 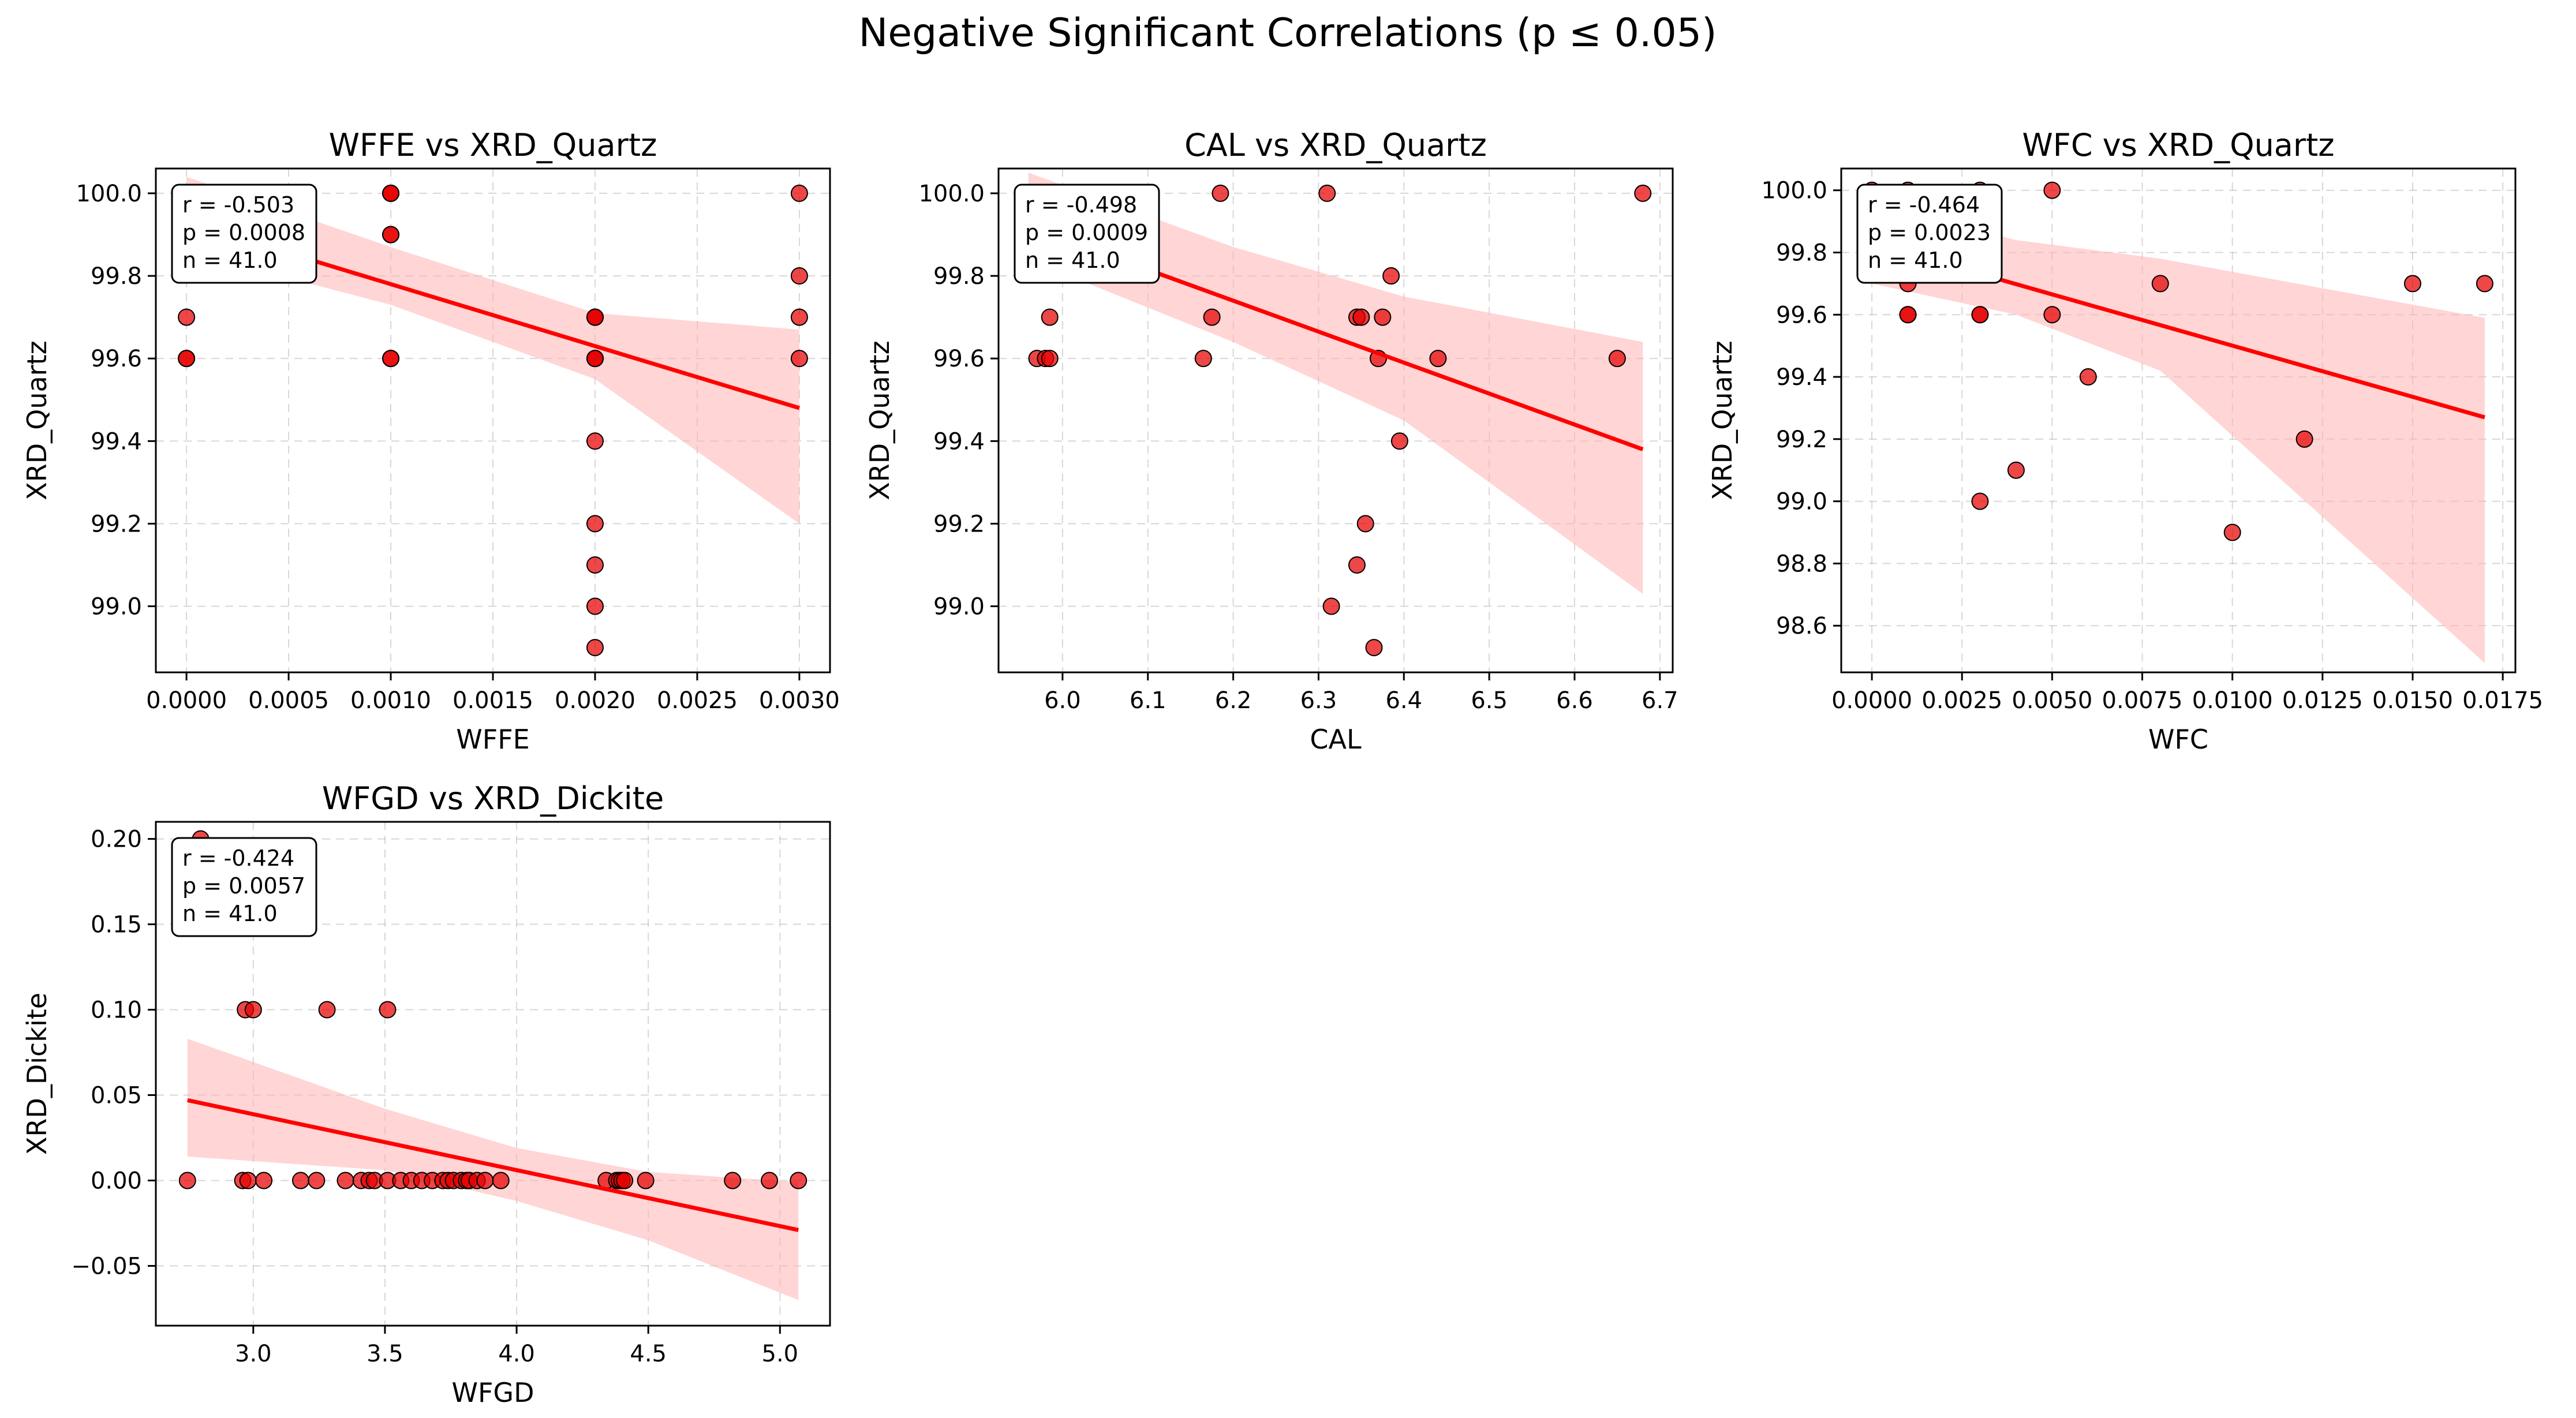 I want to click on y-tick-label: 99.2, so click(x=1801, y=439).